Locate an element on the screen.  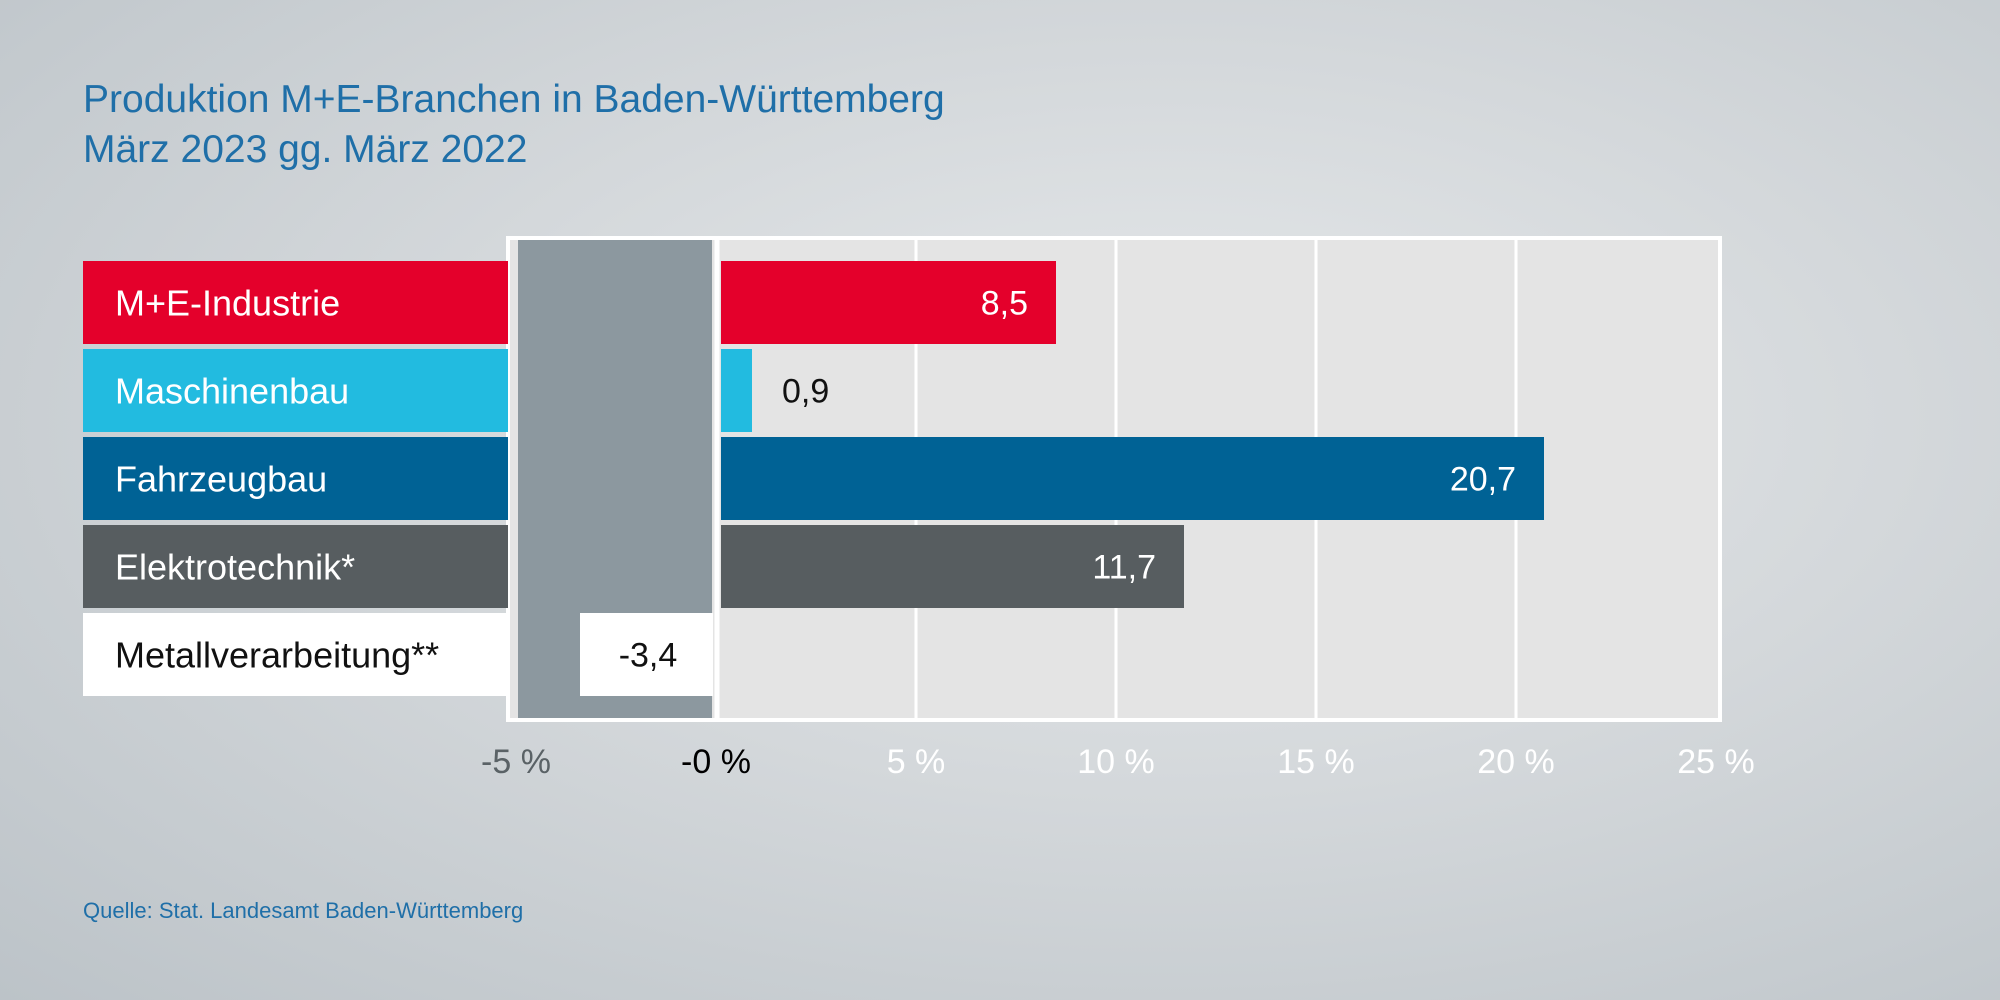
value-label: 0,9 is located at coordinates (805, 392).